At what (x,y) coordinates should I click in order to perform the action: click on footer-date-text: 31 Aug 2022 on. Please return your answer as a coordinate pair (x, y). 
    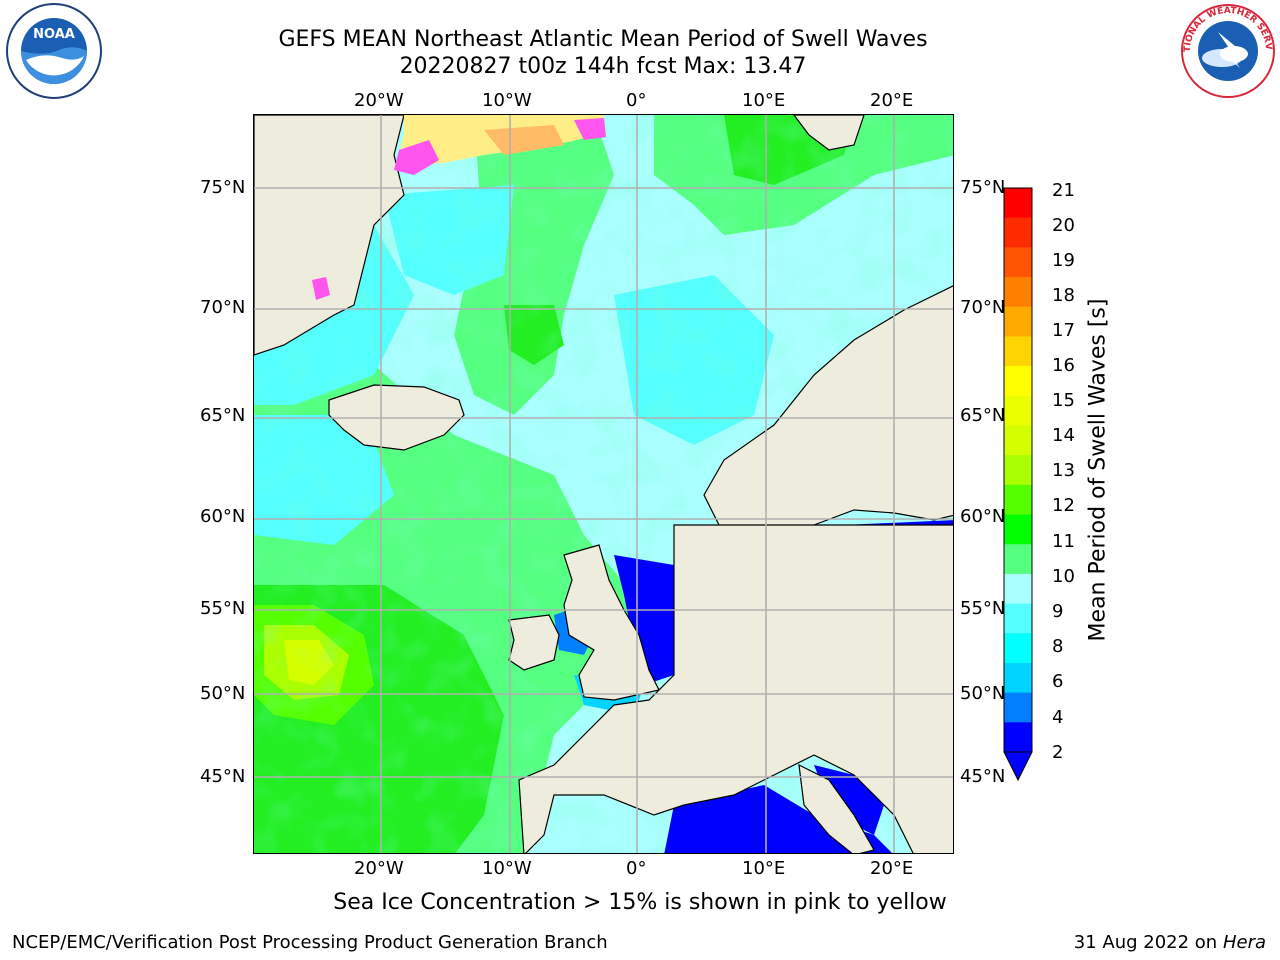
    Looking at the image, I should click on (1145, 942).